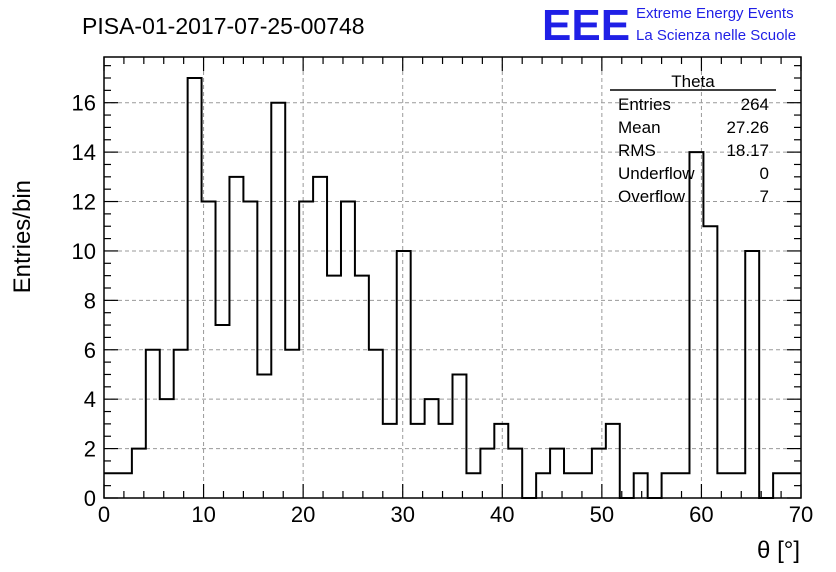 This screenshot has width=836, height=572. What do you see at coordinates (747, 150) in the screenshot?
I see `stats-value: 18.17` at bounding box center [747, 150].